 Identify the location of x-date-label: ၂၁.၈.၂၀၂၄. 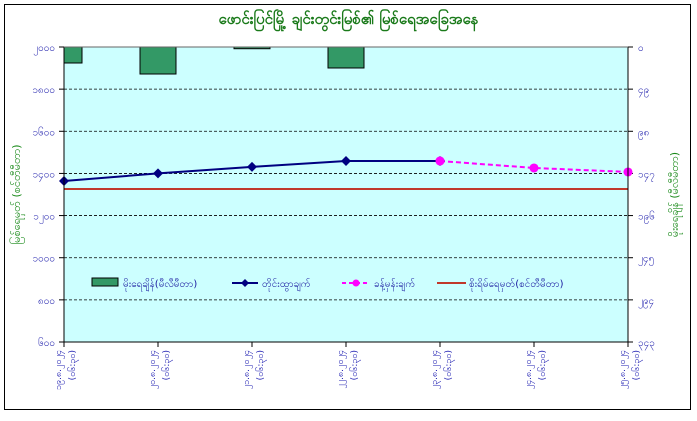
(247, 369).